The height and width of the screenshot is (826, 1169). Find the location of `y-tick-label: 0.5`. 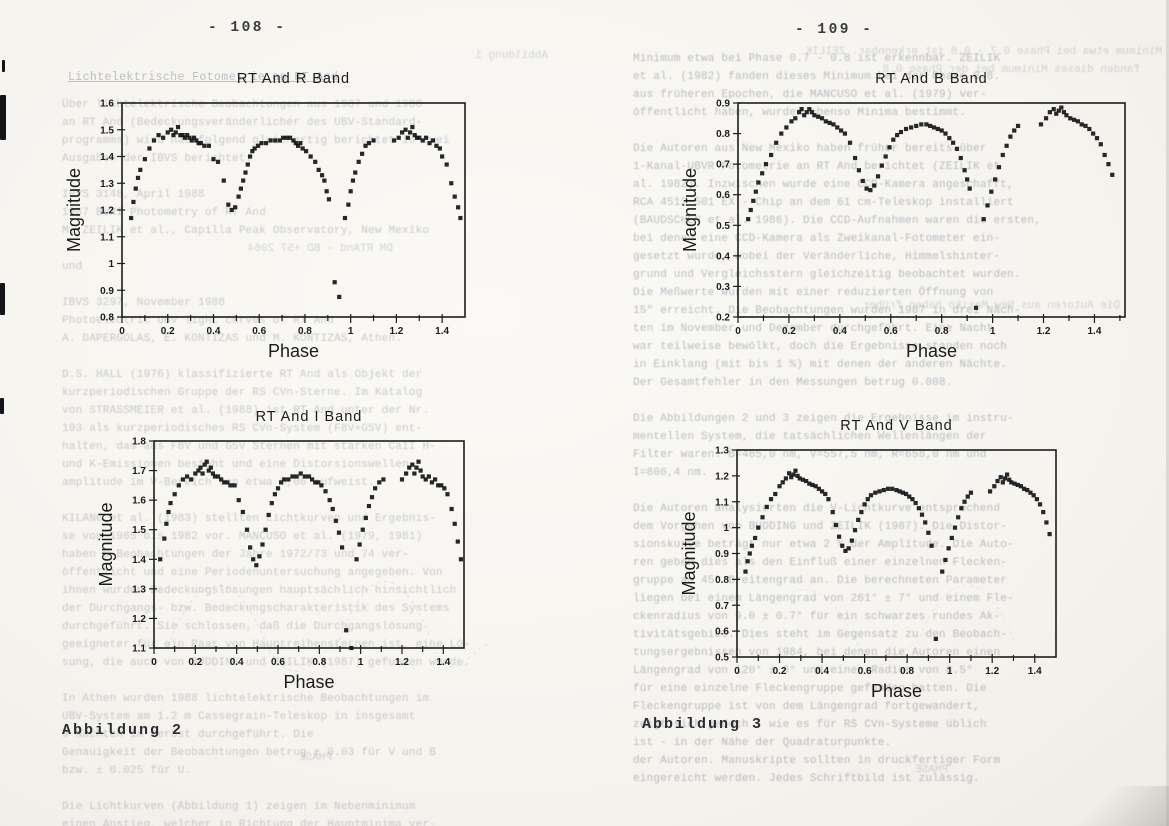

y-tick-label: 0.5 is located at coordinates (722, 658).